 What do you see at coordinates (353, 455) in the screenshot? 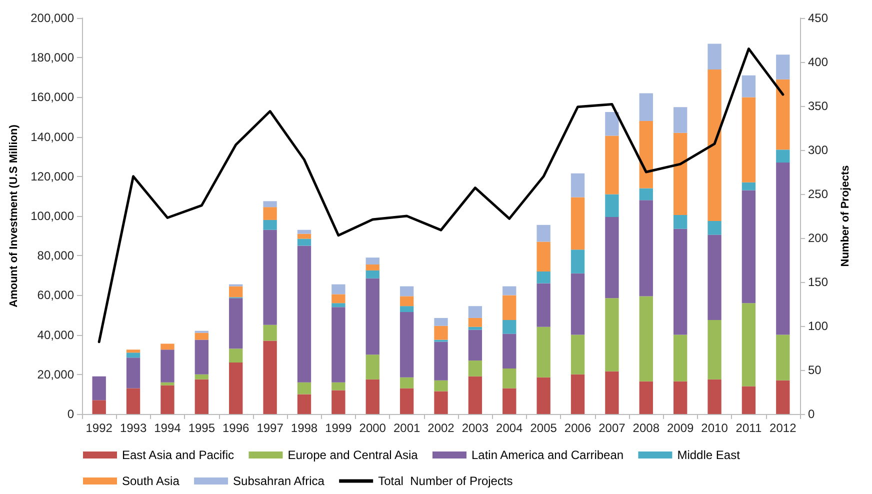
I see `legend-label: Europe and Central Asia` at bounding box center [353, 455].